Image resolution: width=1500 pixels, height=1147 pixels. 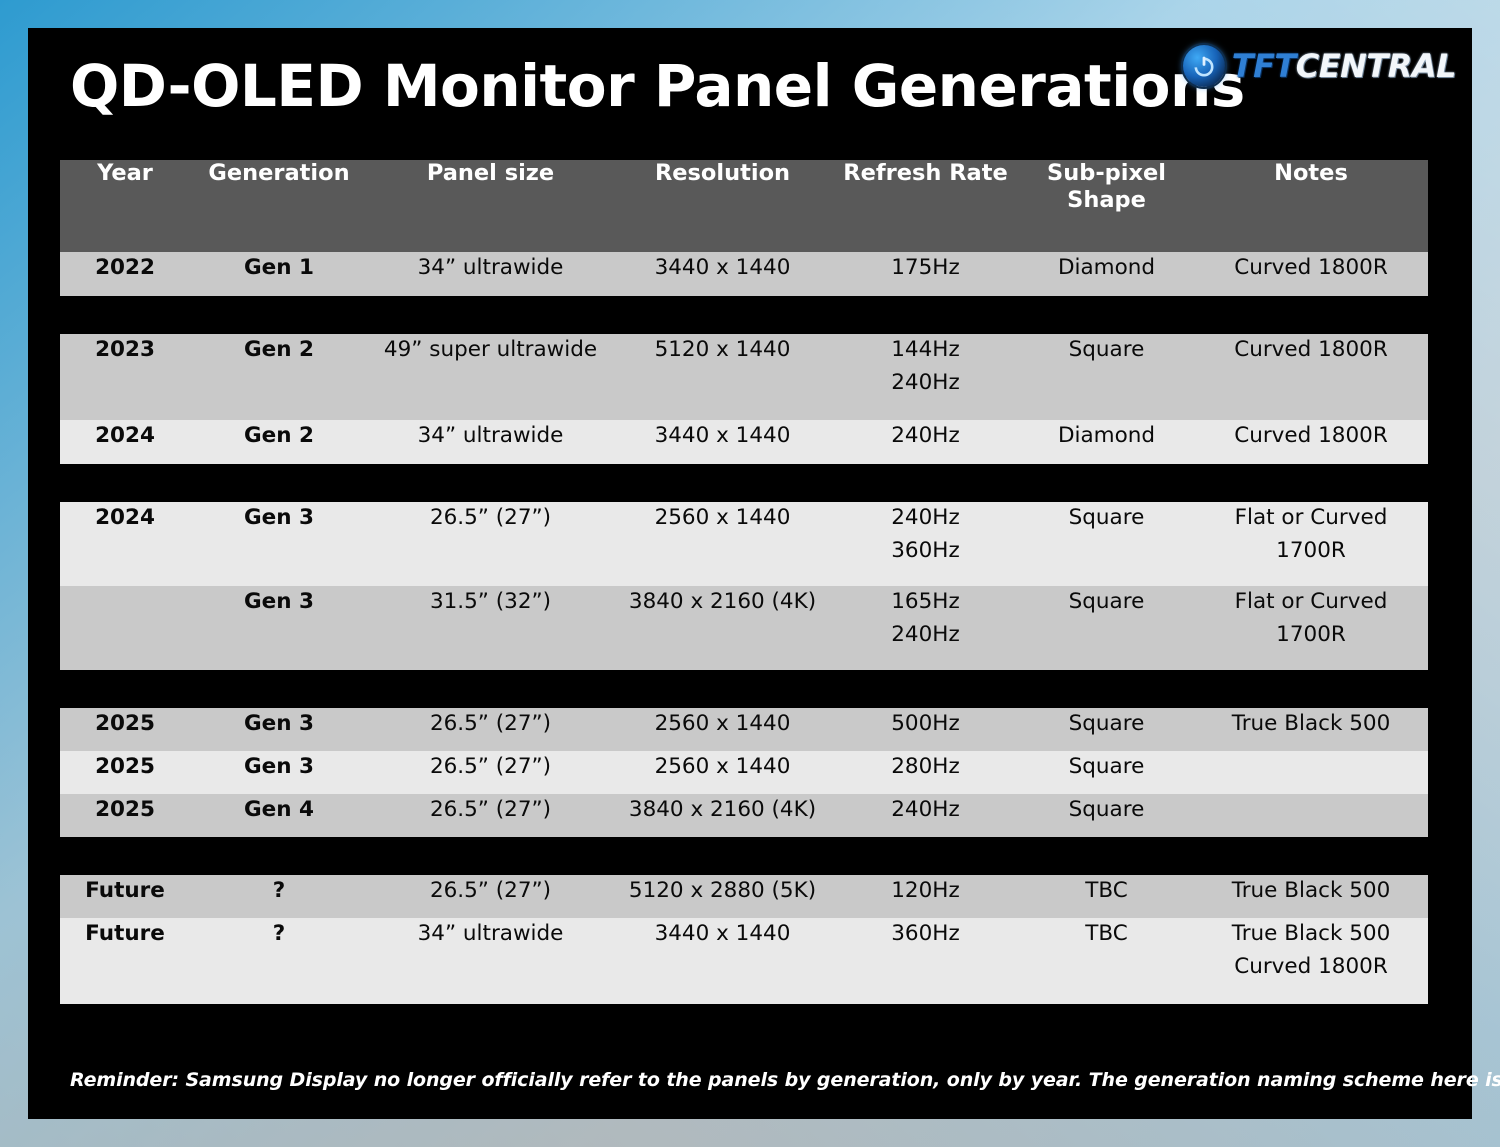 I want to click on cell-year: Future, so click(x=125, y=896).